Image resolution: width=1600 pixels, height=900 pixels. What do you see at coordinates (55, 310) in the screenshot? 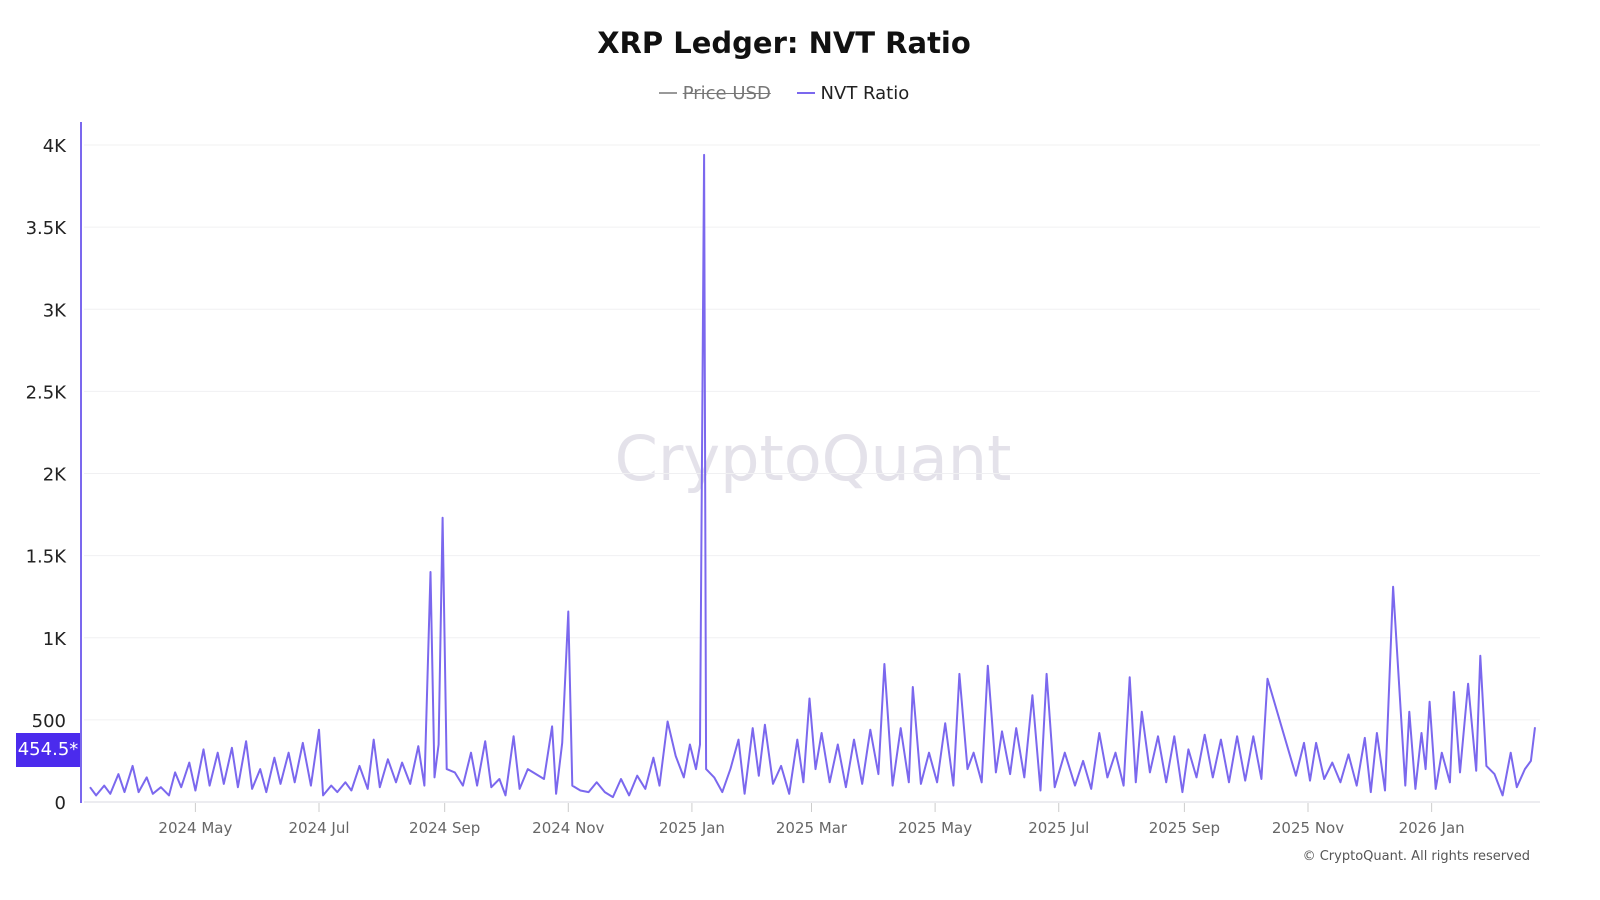
I see `y-tick-label: 3K` at bounding box center [55, 310].